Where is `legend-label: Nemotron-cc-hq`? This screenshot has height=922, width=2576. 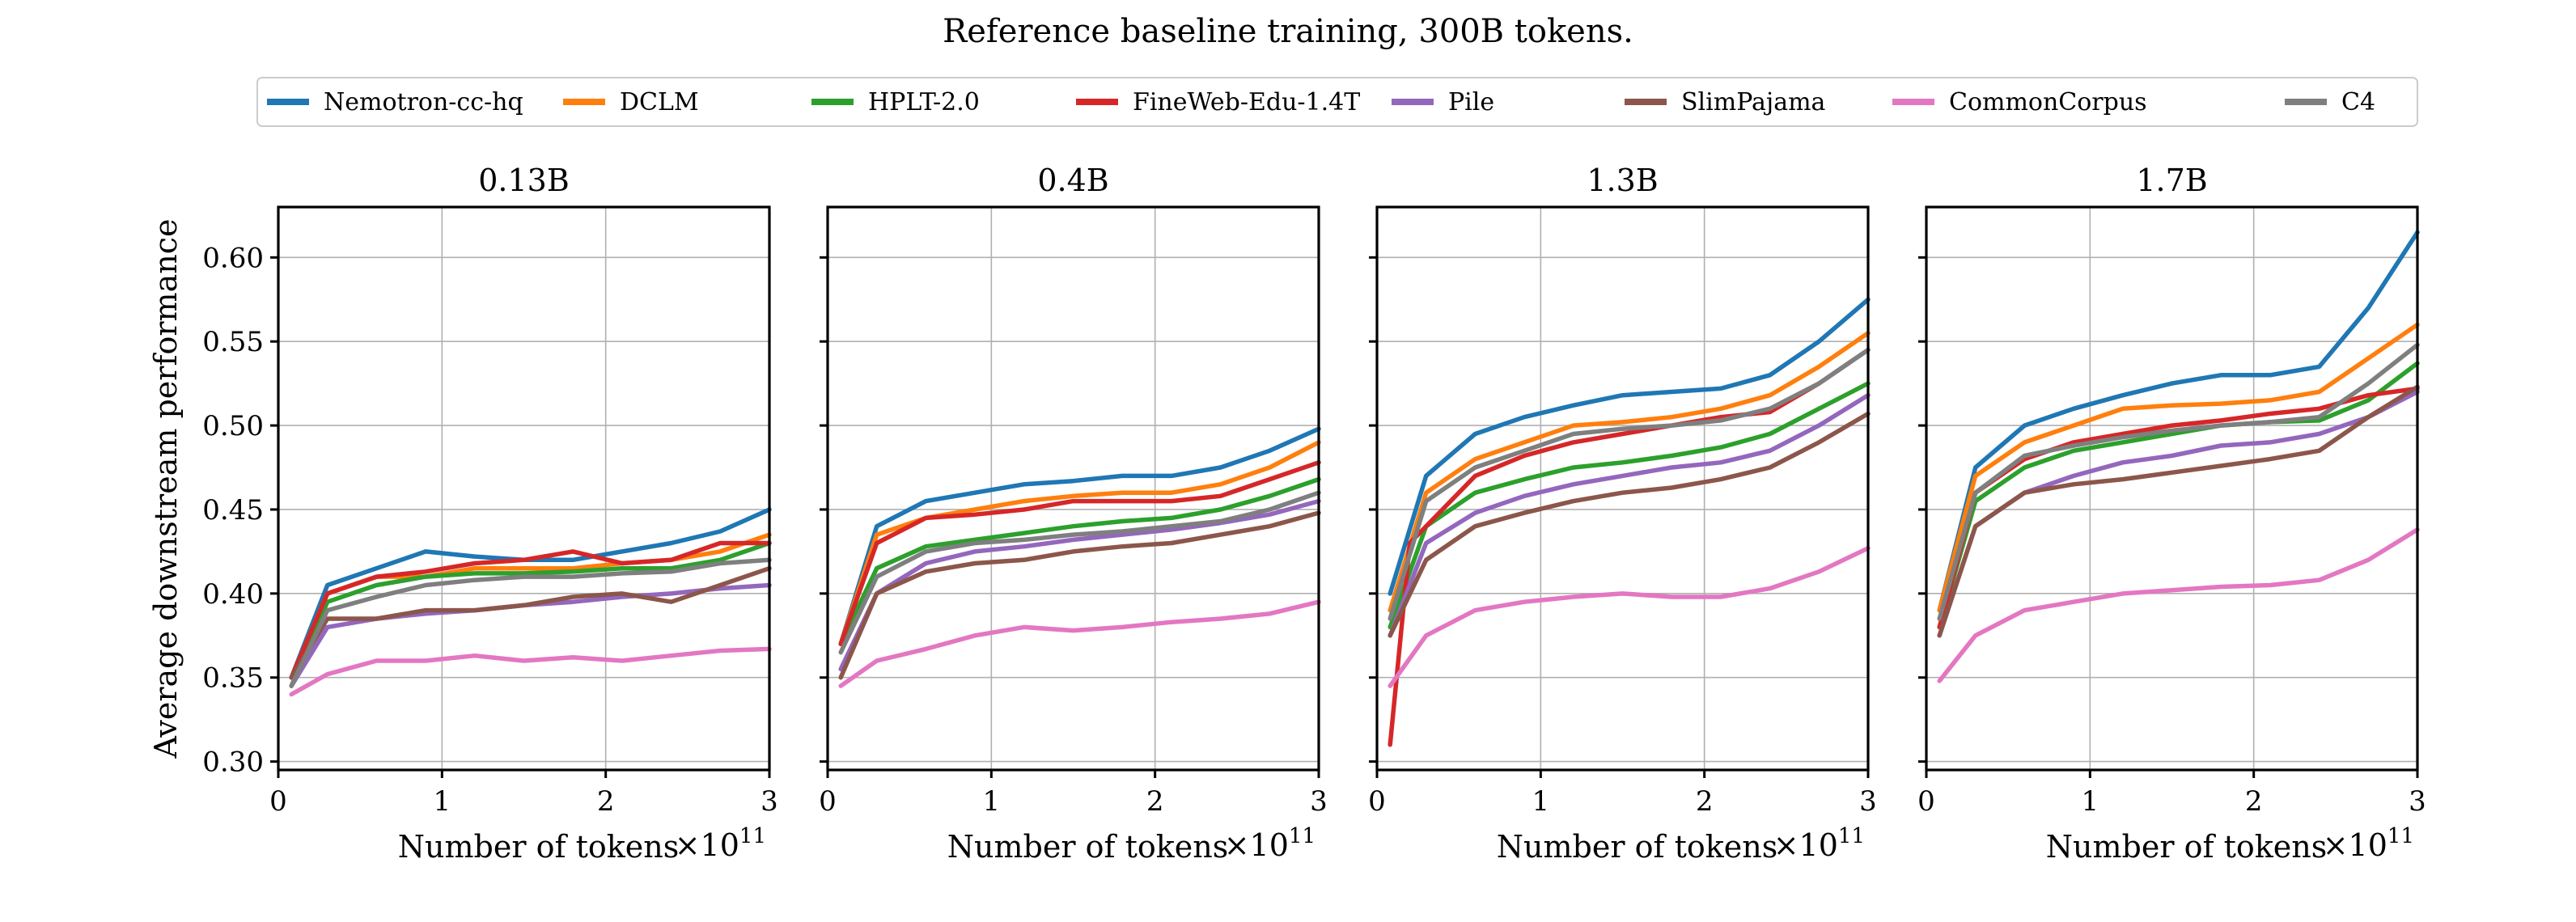
legend-label: Nemotron-cc-hq is located at coordinates (423, 102).